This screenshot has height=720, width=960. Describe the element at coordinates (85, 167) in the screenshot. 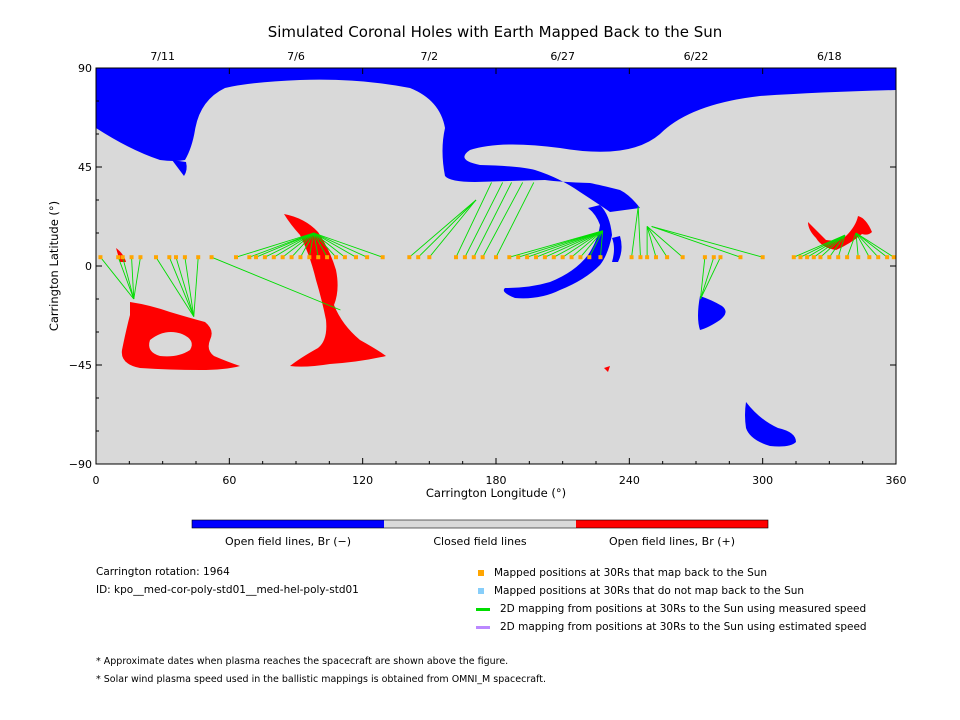

I see `y-tick-label-1: 45` at that location.